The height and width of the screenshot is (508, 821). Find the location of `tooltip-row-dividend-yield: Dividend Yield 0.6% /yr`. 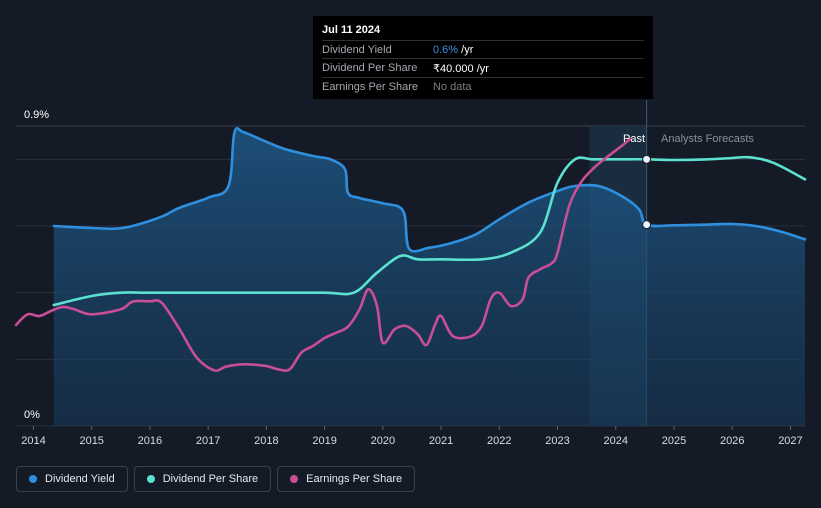

tooltip-row-dividend-yield: Dividend Yield 0.6% /yr is located at coordinates (483, 49).